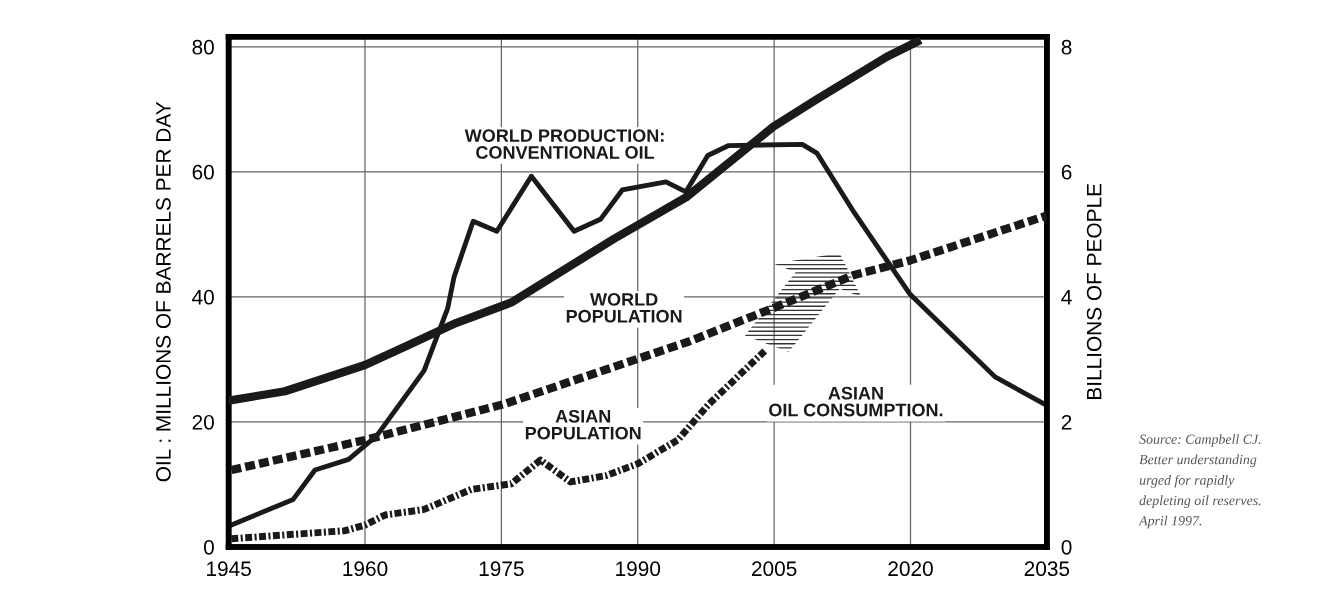 This screenshot has height=603, width=1337. What do you see at coordinates (1066, 47) in the screenshot?
I see `y2-tick-label: 8` at bounding box center [1066, 47].